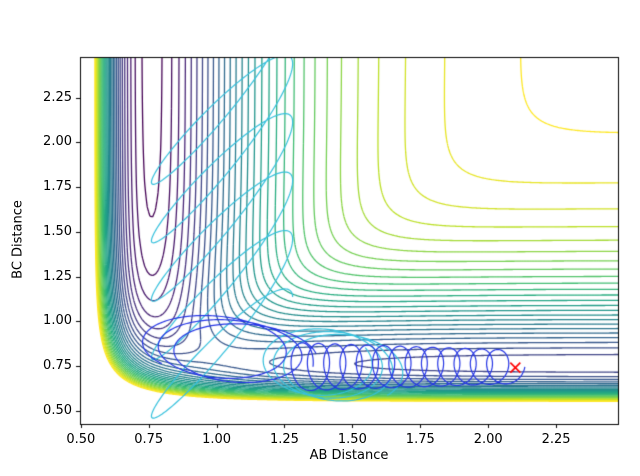 This screenshot has height=476, width=640. I want to click on y-axis-label: BC Distance, so click(18, 239).